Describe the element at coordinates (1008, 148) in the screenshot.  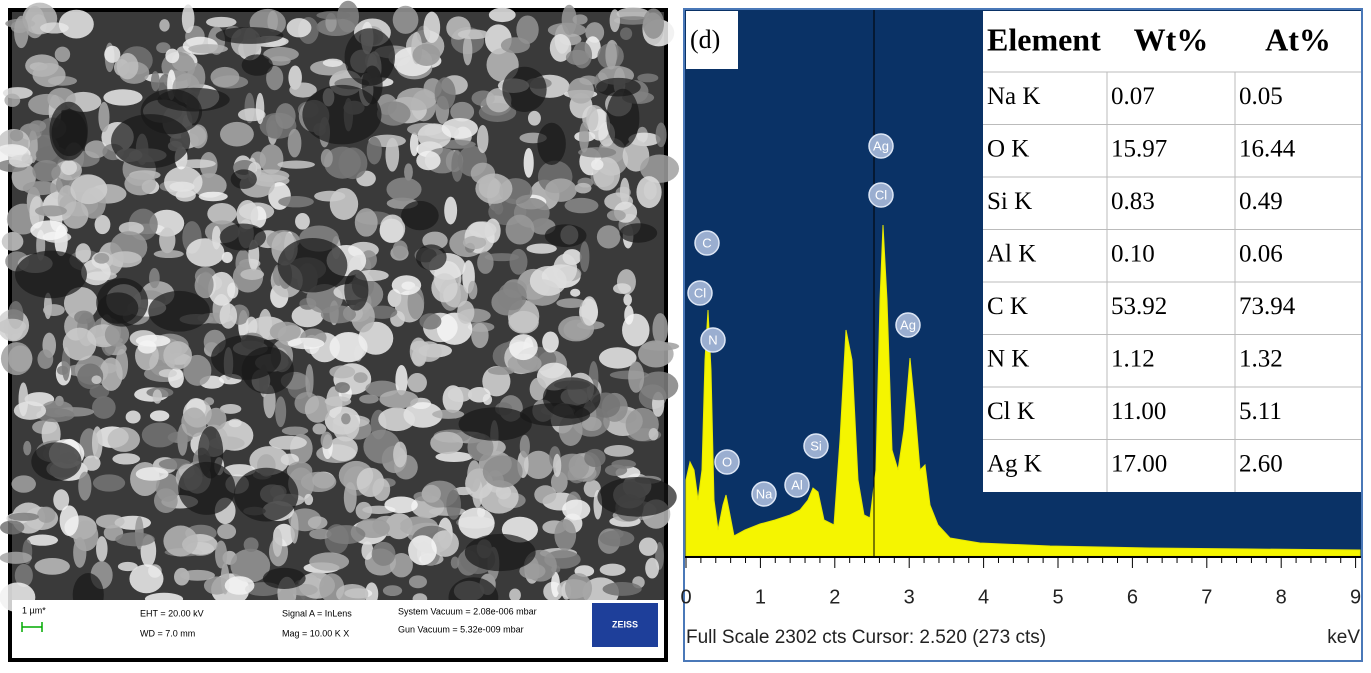
I see `table-cell: O K` at that location.